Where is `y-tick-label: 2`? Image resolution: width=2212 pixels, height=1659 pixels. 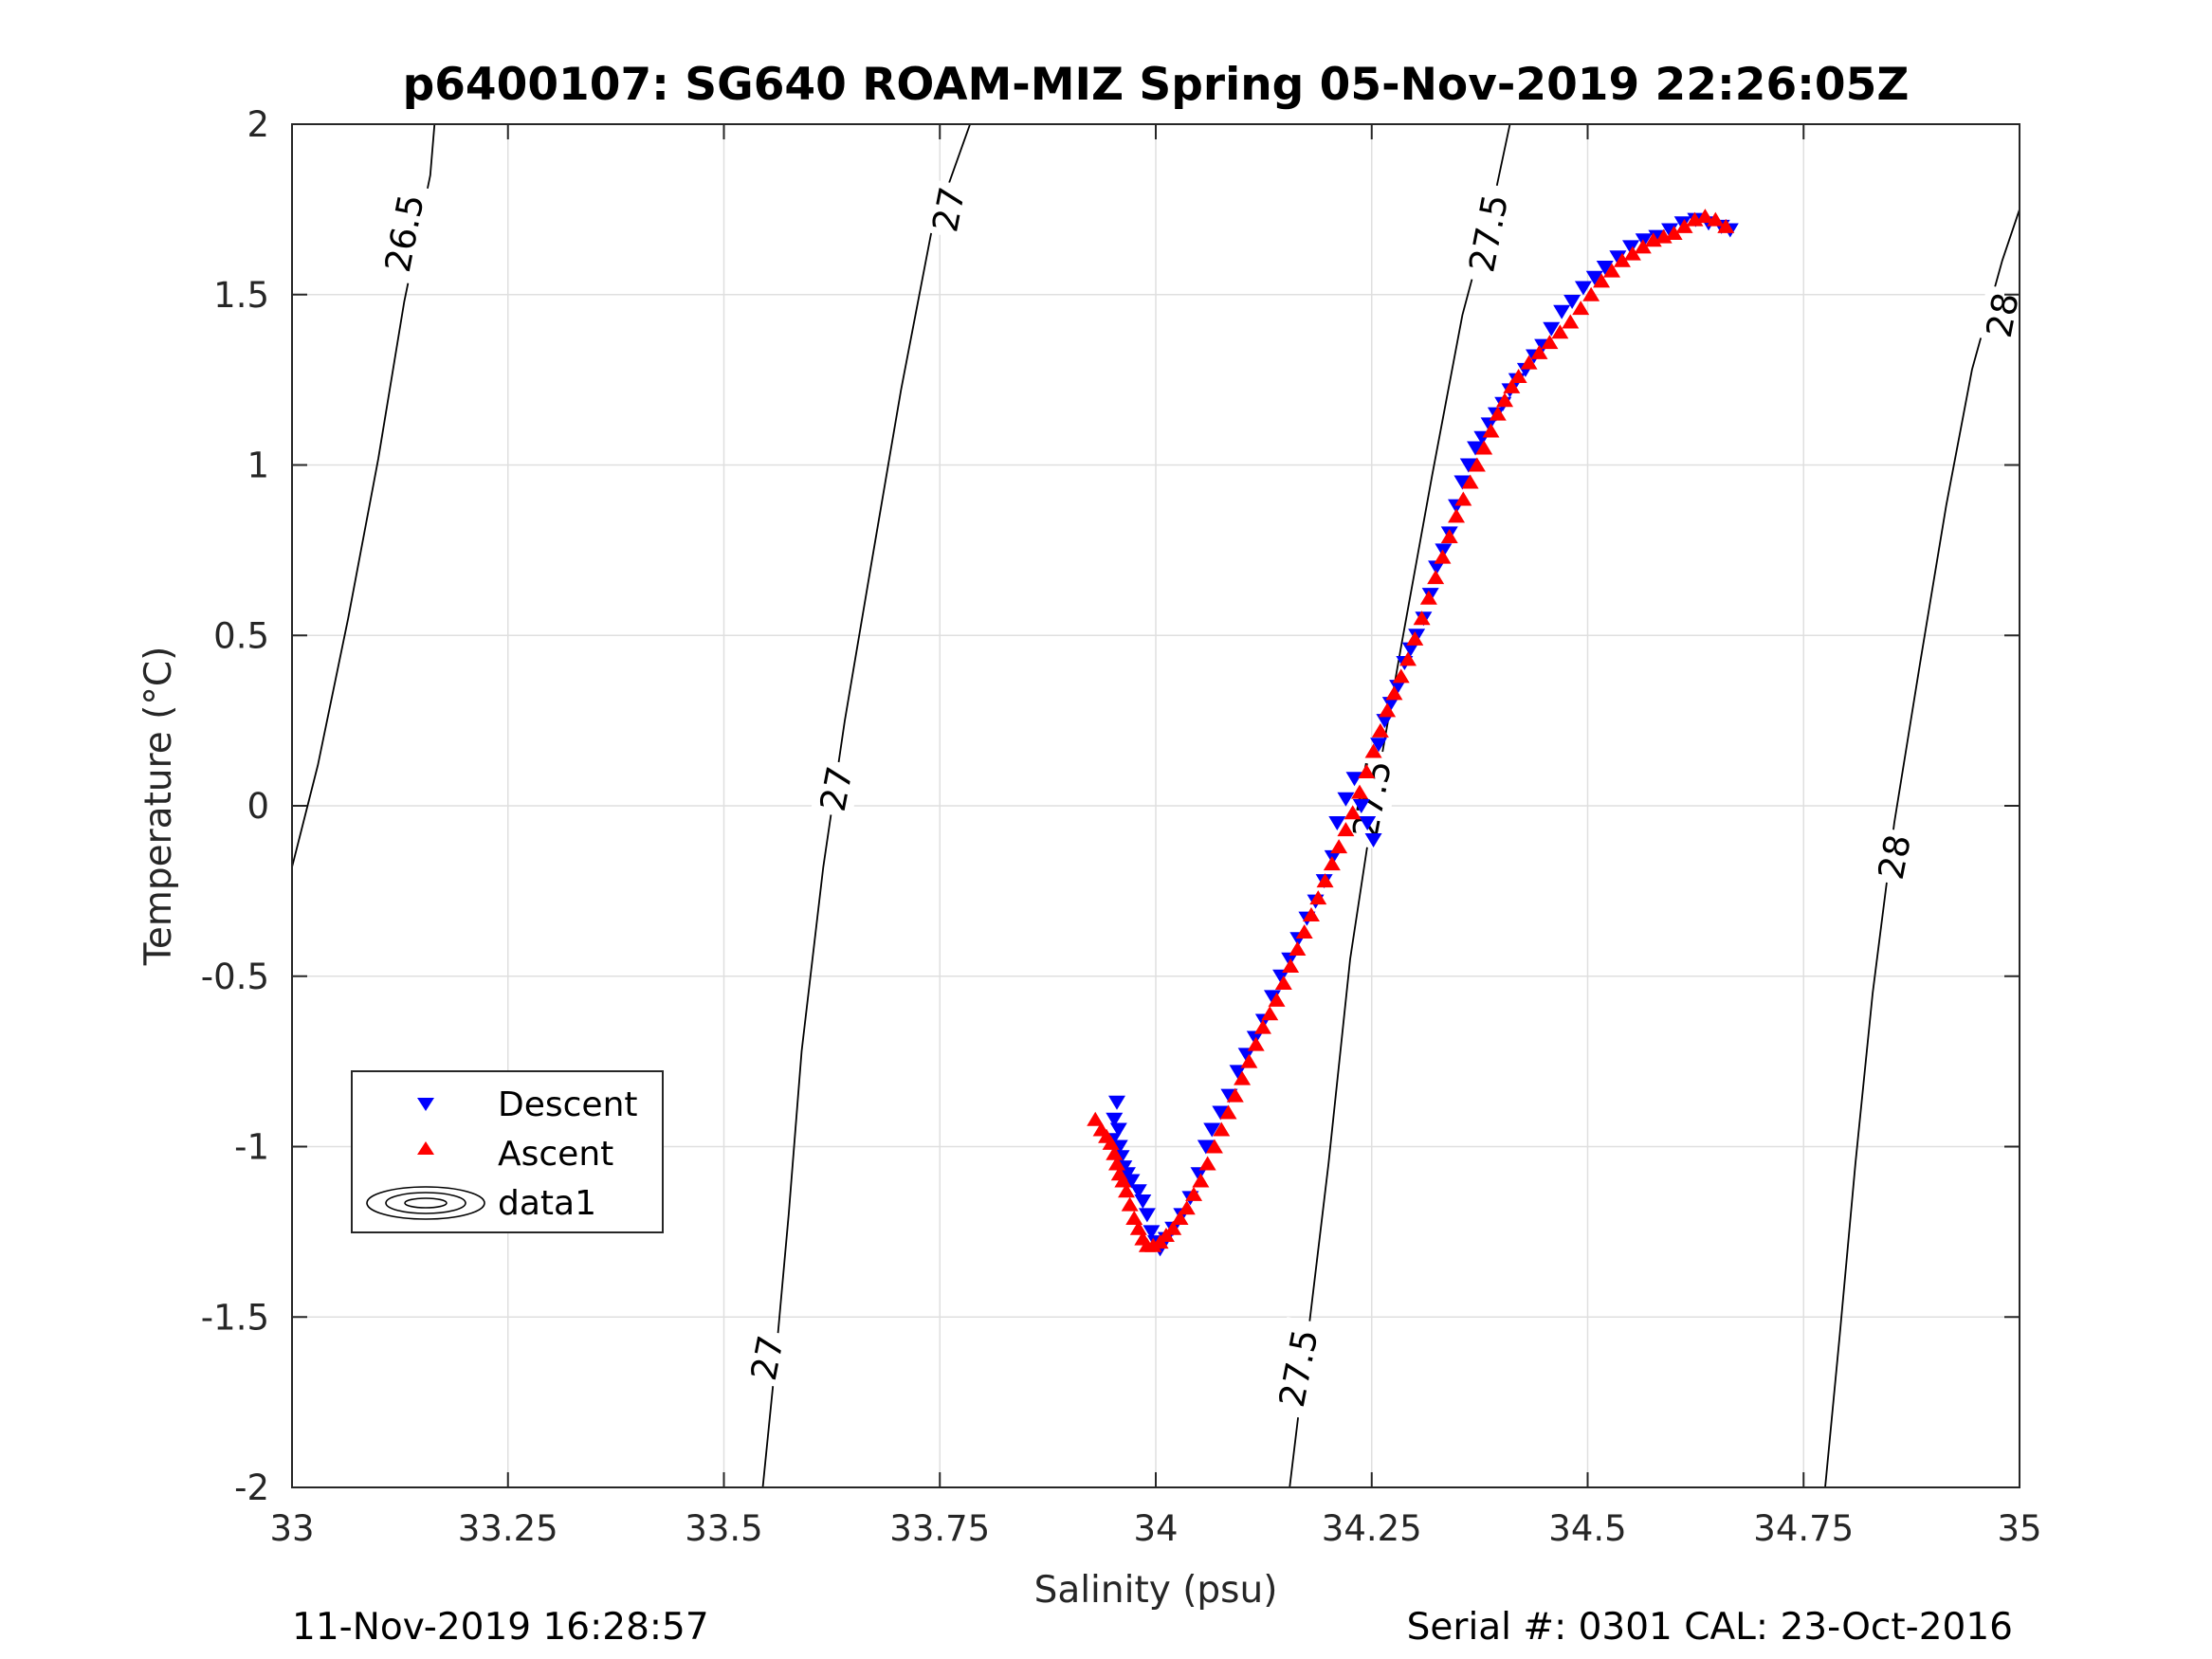 y-tick-label: 2 is located at coordinates (258, 124).